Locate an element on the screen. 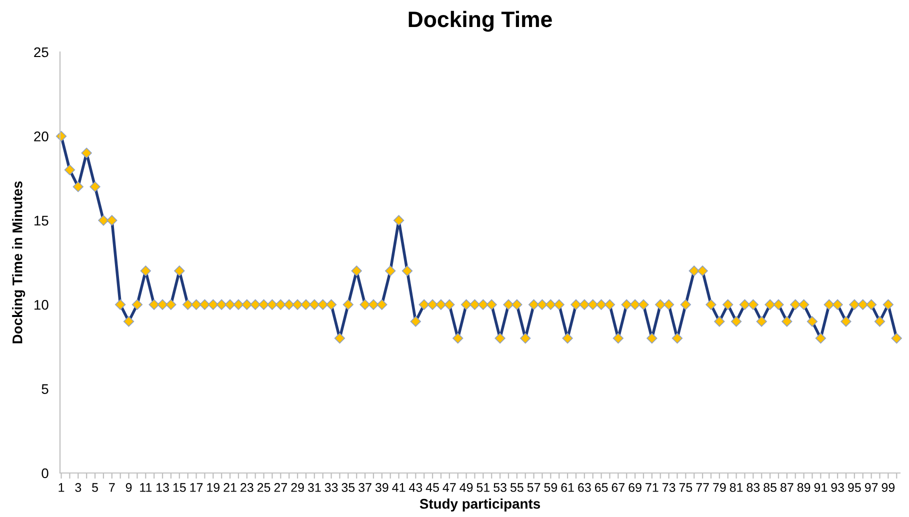 This screenshot has width=909, height=517. x-tick-label: 69 is located at coordinates (635, 487).